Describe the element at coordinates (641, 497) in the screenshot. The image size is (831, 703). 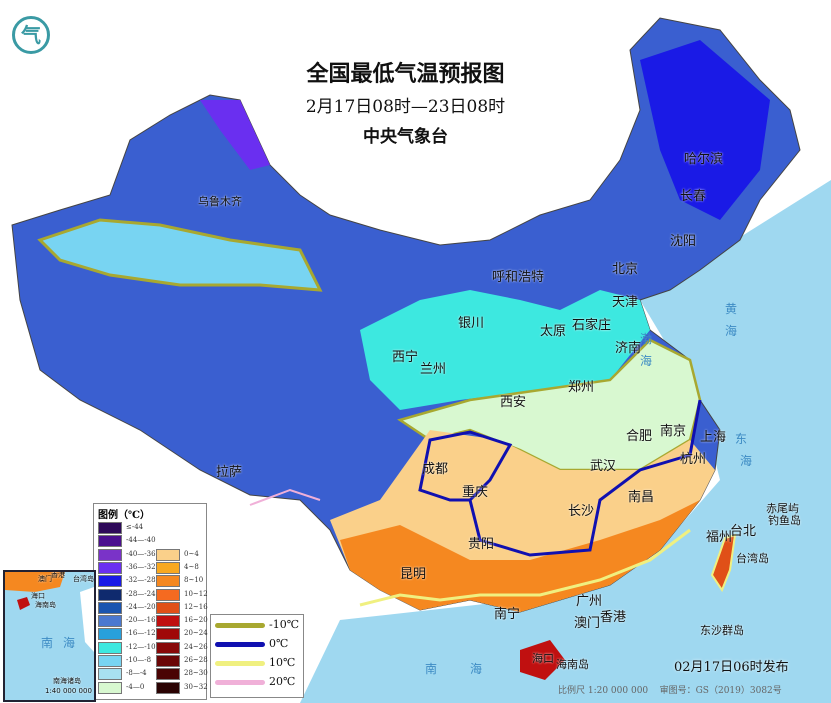
I see `city-label: 南昌` at that location.